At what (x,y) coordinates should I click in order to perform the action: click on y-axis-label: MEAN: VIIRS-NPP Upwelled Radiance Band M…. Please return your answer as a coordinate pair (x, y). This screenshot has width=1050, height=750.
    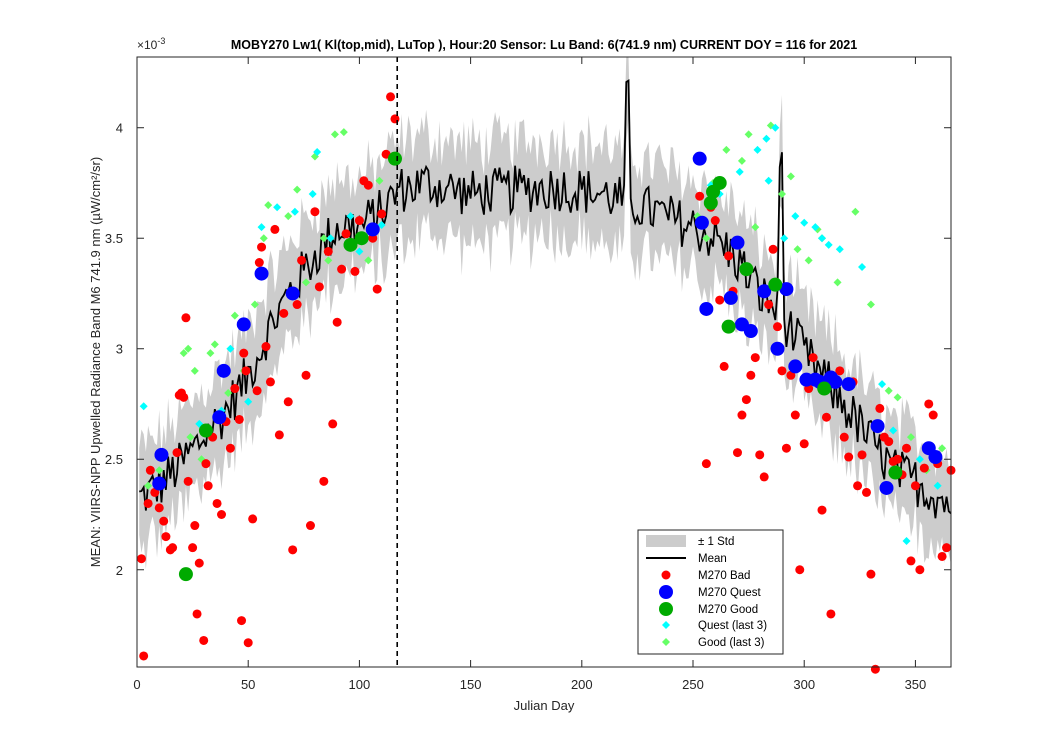
    Looking at the image, I should click on (95, 362).